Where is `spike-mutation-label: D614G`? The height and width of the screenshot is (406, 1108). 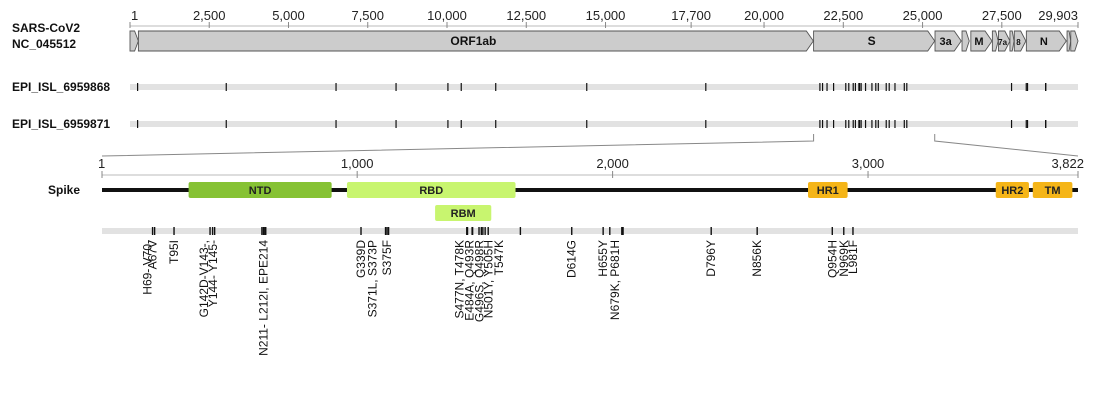 spike-mutation-label: D614G is located at coordinates (572, 259).